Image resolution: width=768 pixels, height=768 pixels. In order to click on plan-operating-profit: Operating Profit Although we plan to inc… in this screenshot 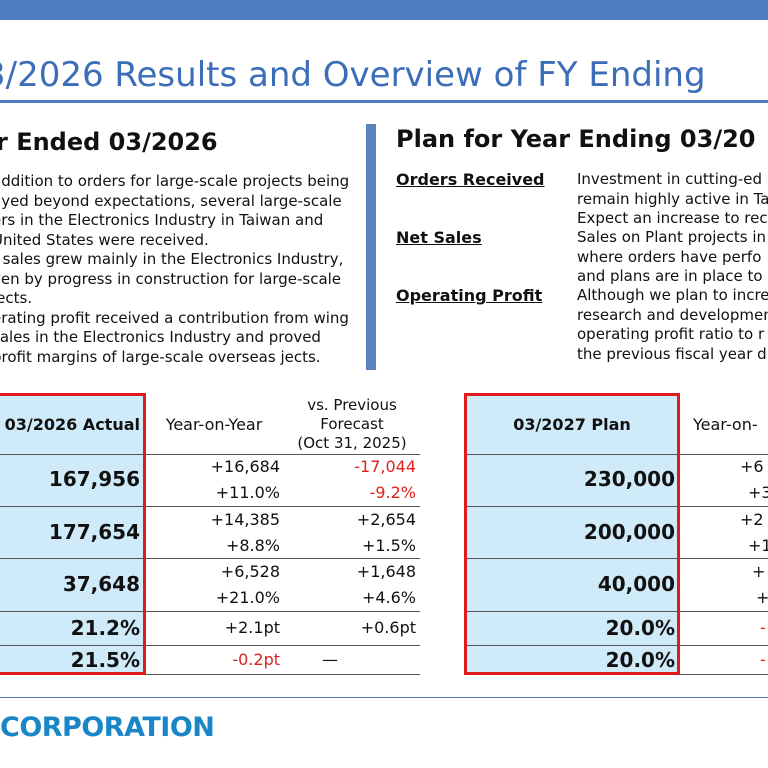, I will do `click(582, 328)`.